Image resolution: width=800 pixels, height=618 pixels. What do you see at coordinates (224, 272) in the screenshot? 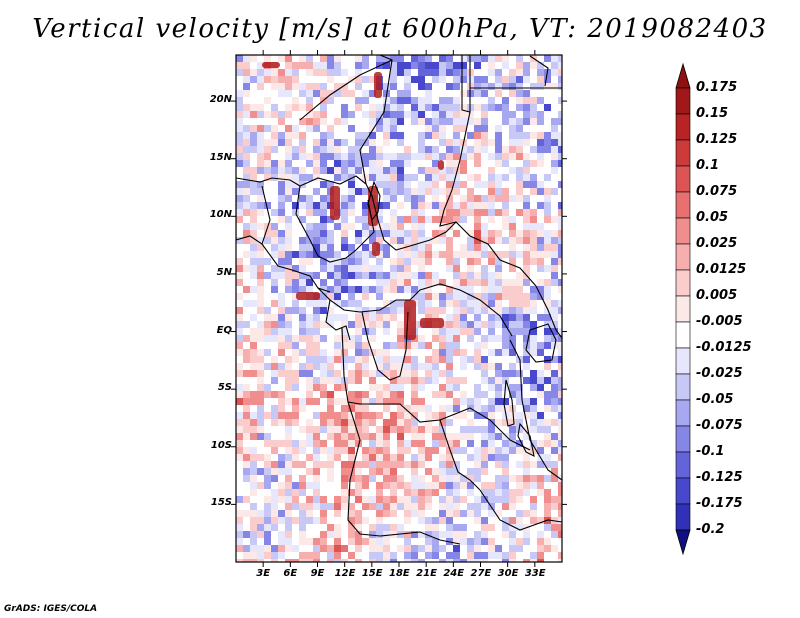
I see `lat-tick-label: 5N` at bounding box center [224, 272].